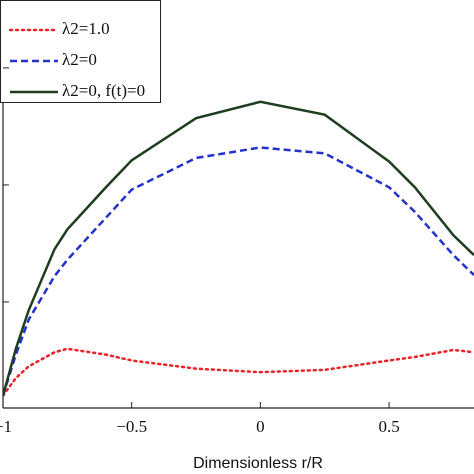 The image size is (474, 474). What do you see at coordinates (86, 28) in the screenshot?
I see `legend-label: λ2=1.0` at bounding box center [86, 28].